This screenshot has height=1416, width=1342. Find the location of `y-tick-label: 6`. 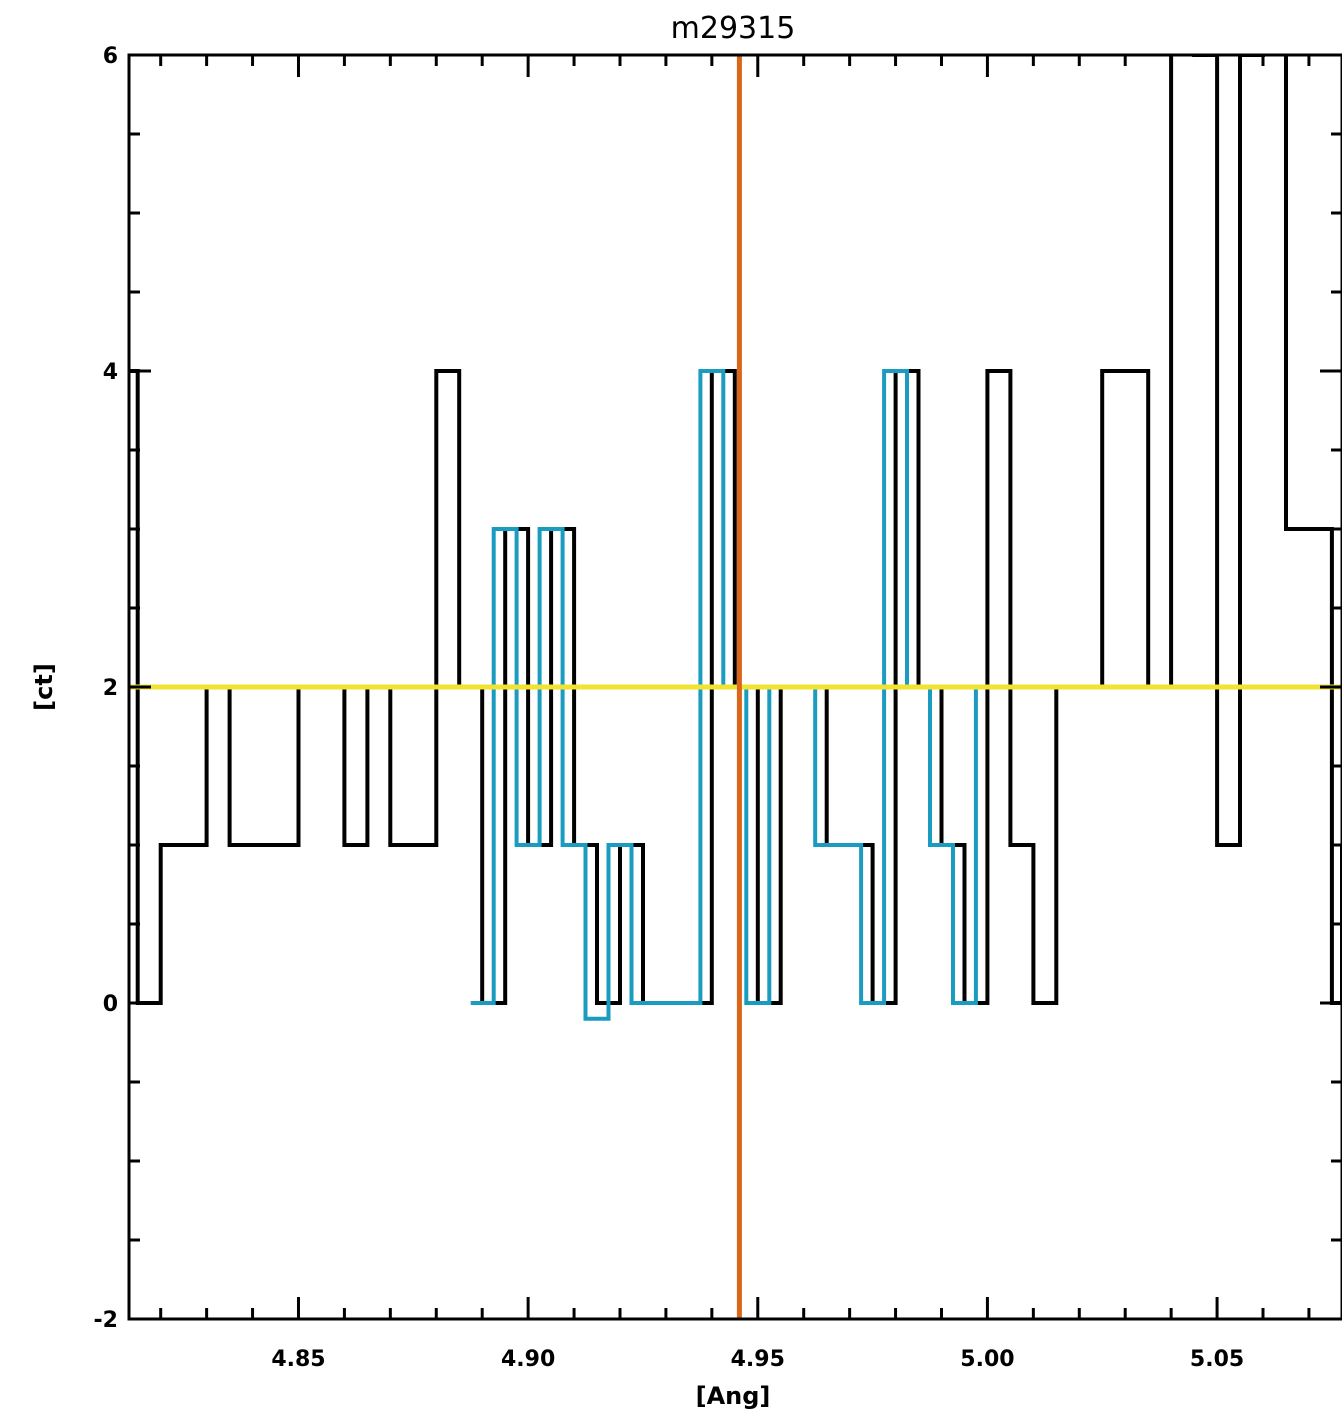

y-tick-label: 6 is located at coordinates (110, 56).